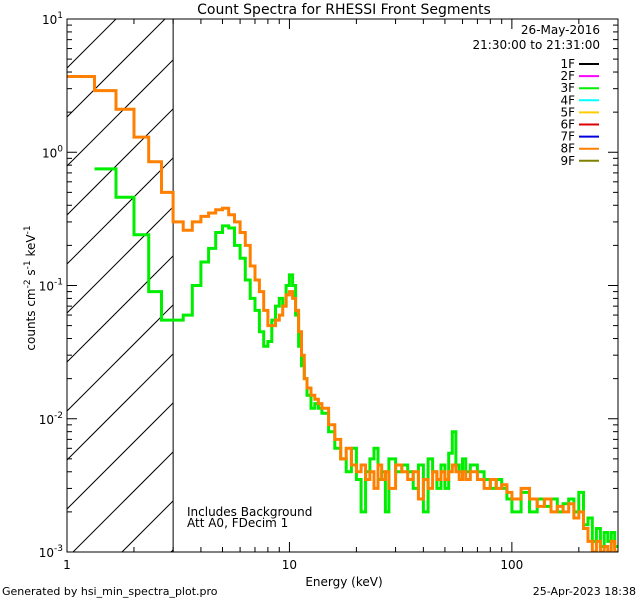 Image resolution: width=640 pixels, height=600 pixels. I want to click on legend-label: 7F, so click(567, 137).